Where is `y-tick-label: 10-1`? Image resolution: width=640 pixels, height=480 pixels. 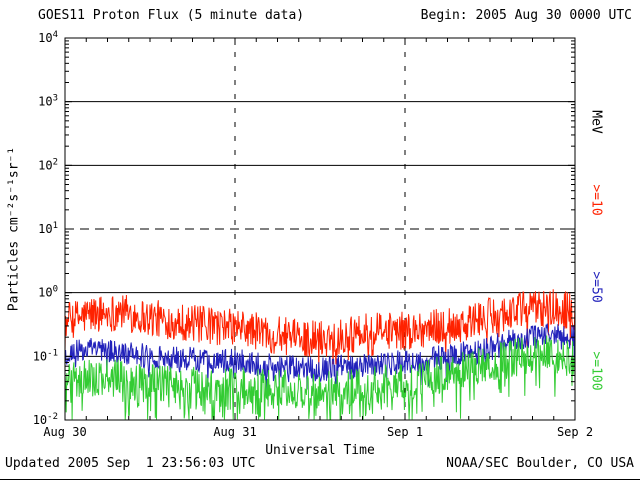
y-tick-label: 10-1 is located at coordinates (45, 355).